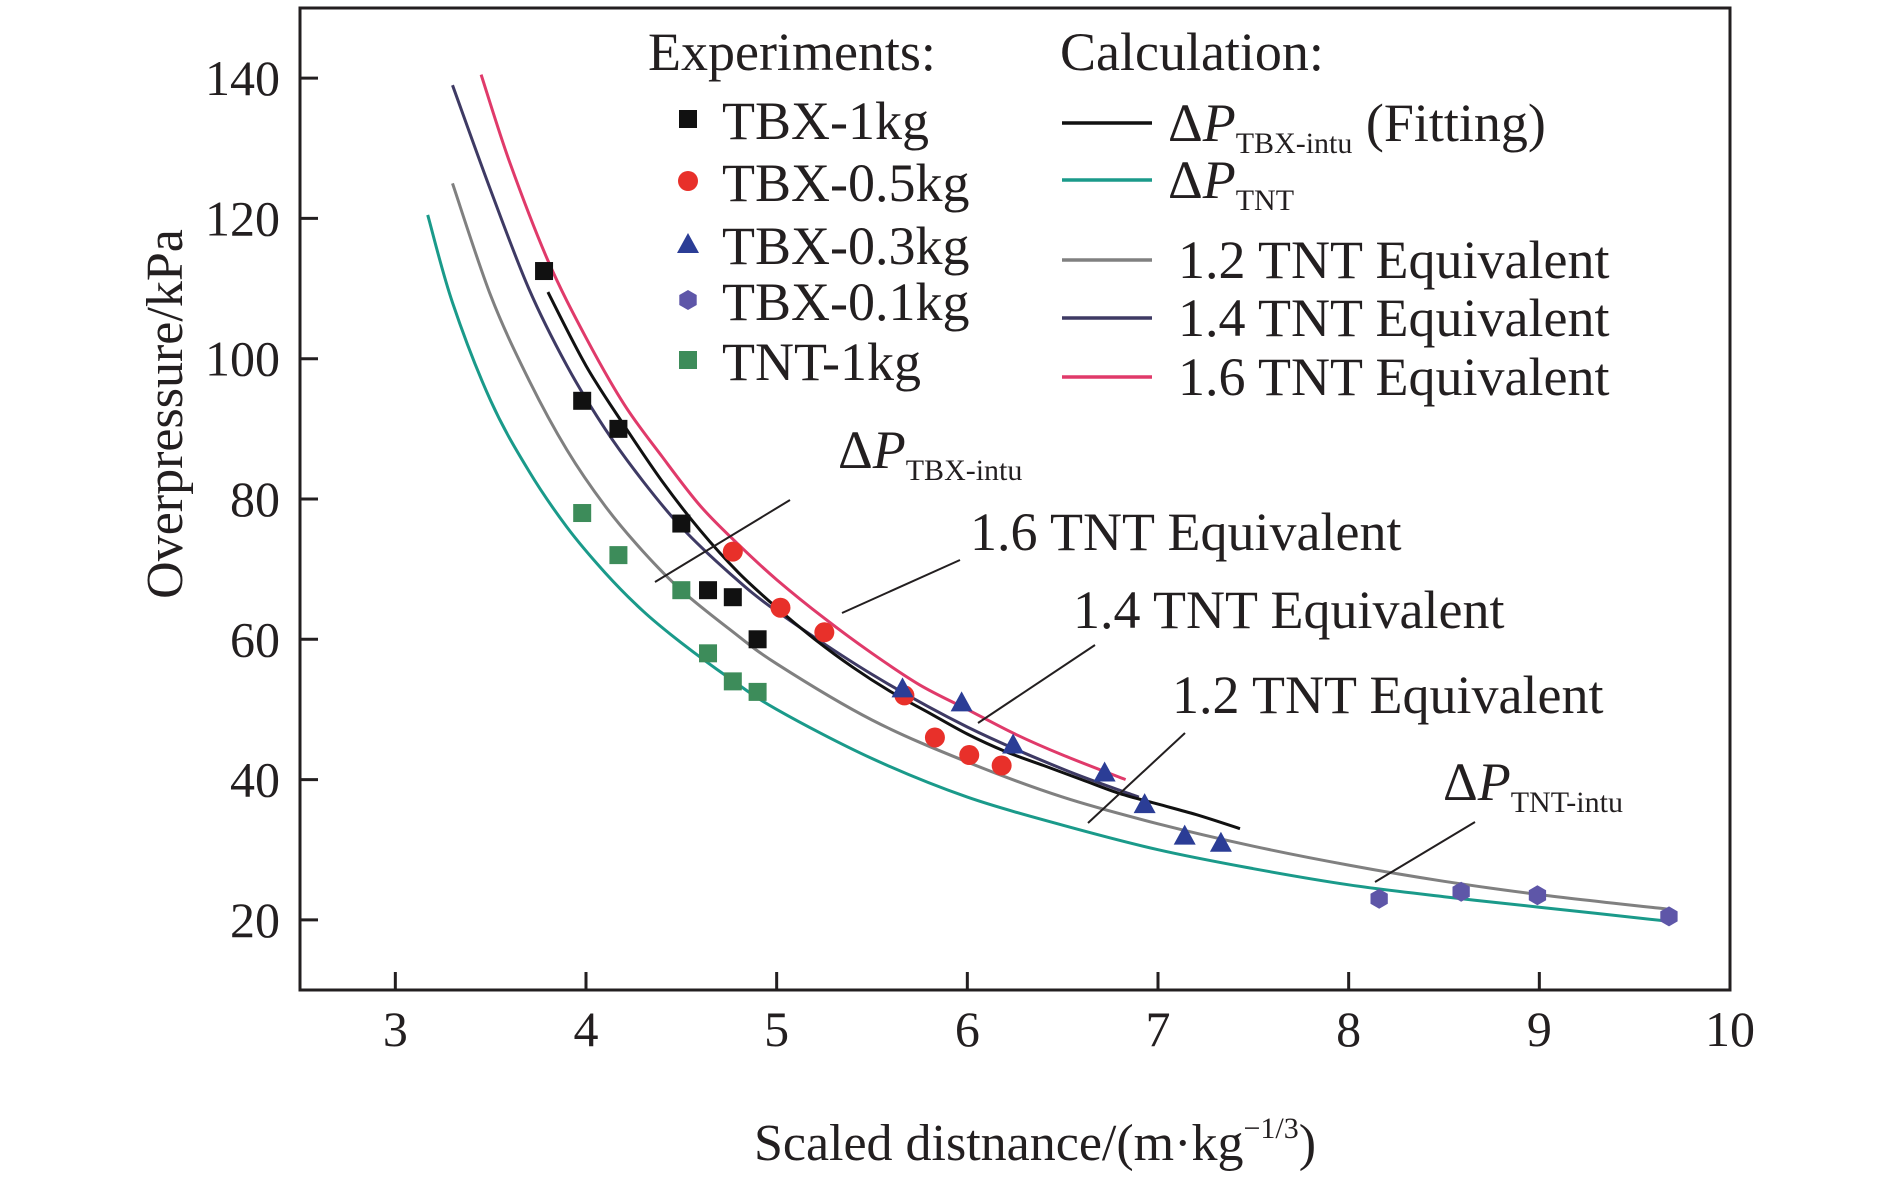 This screenshot has height=1181, width=1890. Describe the element at coordinates (242, 78) in the screenshot. I see `y-tick-label: 140` at that location.